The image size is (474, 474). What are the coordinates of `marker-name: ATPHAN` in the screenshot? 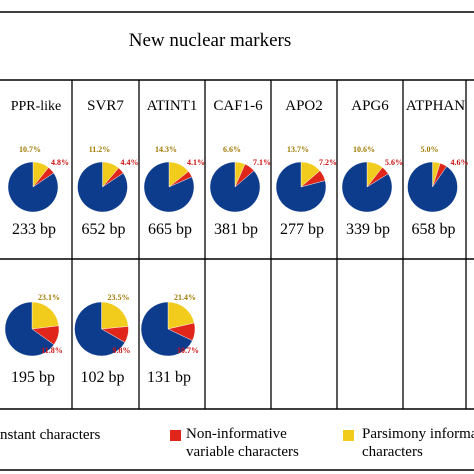 It's located at (435, 106).